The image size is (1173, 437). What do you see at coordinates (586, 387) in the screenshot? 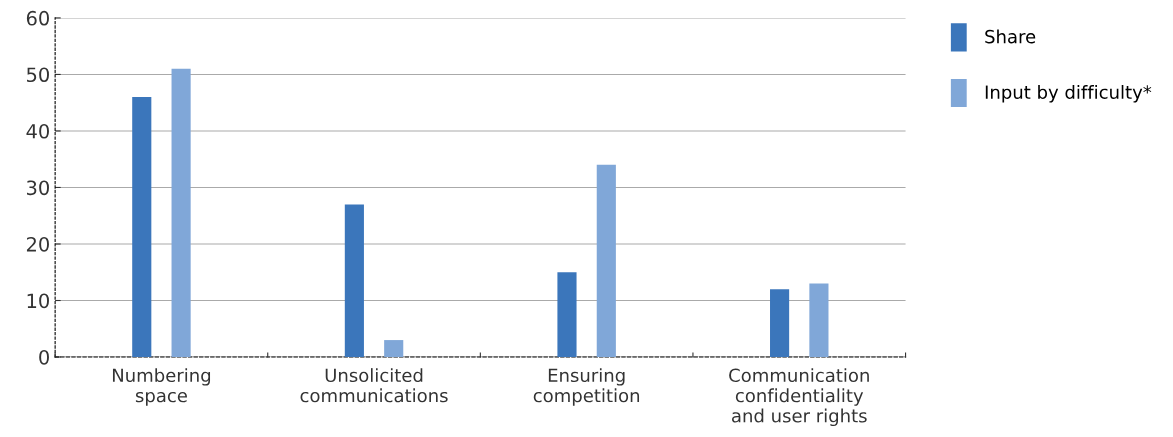
I see `x-tick-label: Ensuring competition` at bounding box center [586, 387].